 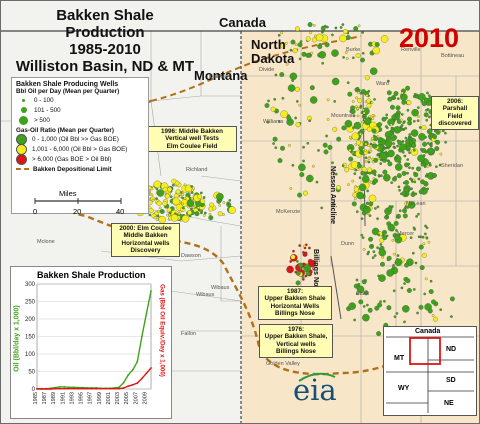 I want to click on scale-tick-40: 40, so click(x=120, y=211).